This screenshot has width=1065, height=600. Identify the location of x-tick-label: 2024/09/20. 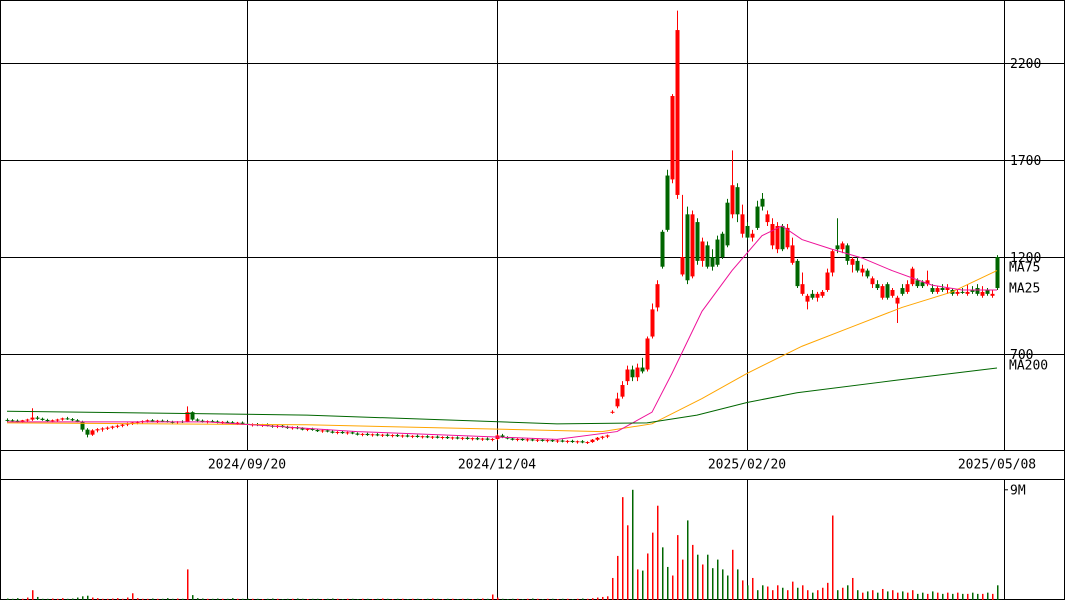
(247, 465).